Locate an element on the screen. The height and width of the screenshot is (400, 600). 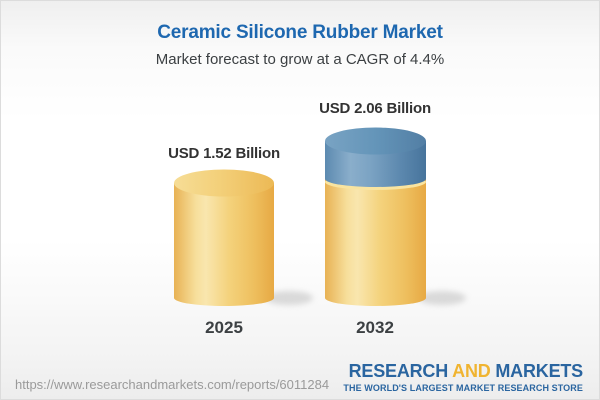
value-label-2025: USD 1.52 Billion is located at coordinates (224, 153).